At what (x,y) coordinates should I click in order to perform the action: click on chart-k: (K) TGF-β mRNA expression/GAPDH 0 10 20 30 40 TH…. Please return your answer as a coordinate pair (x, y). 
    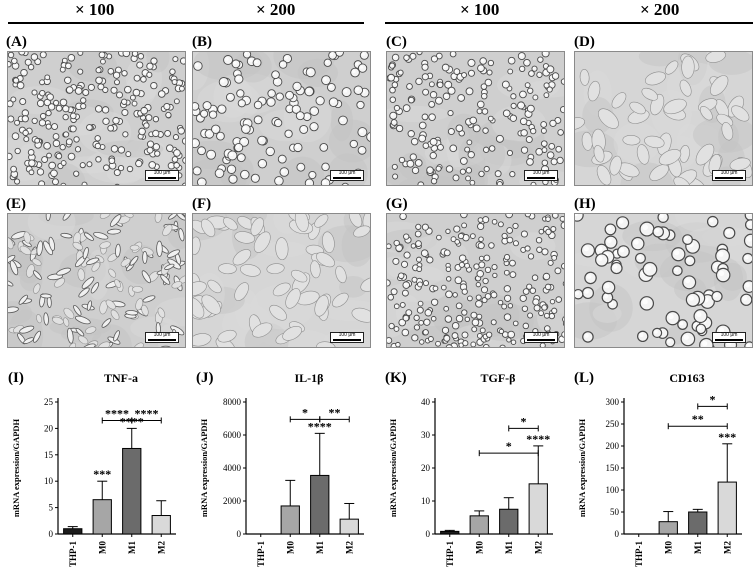
    Looking at the image, I should click on (471, 478).